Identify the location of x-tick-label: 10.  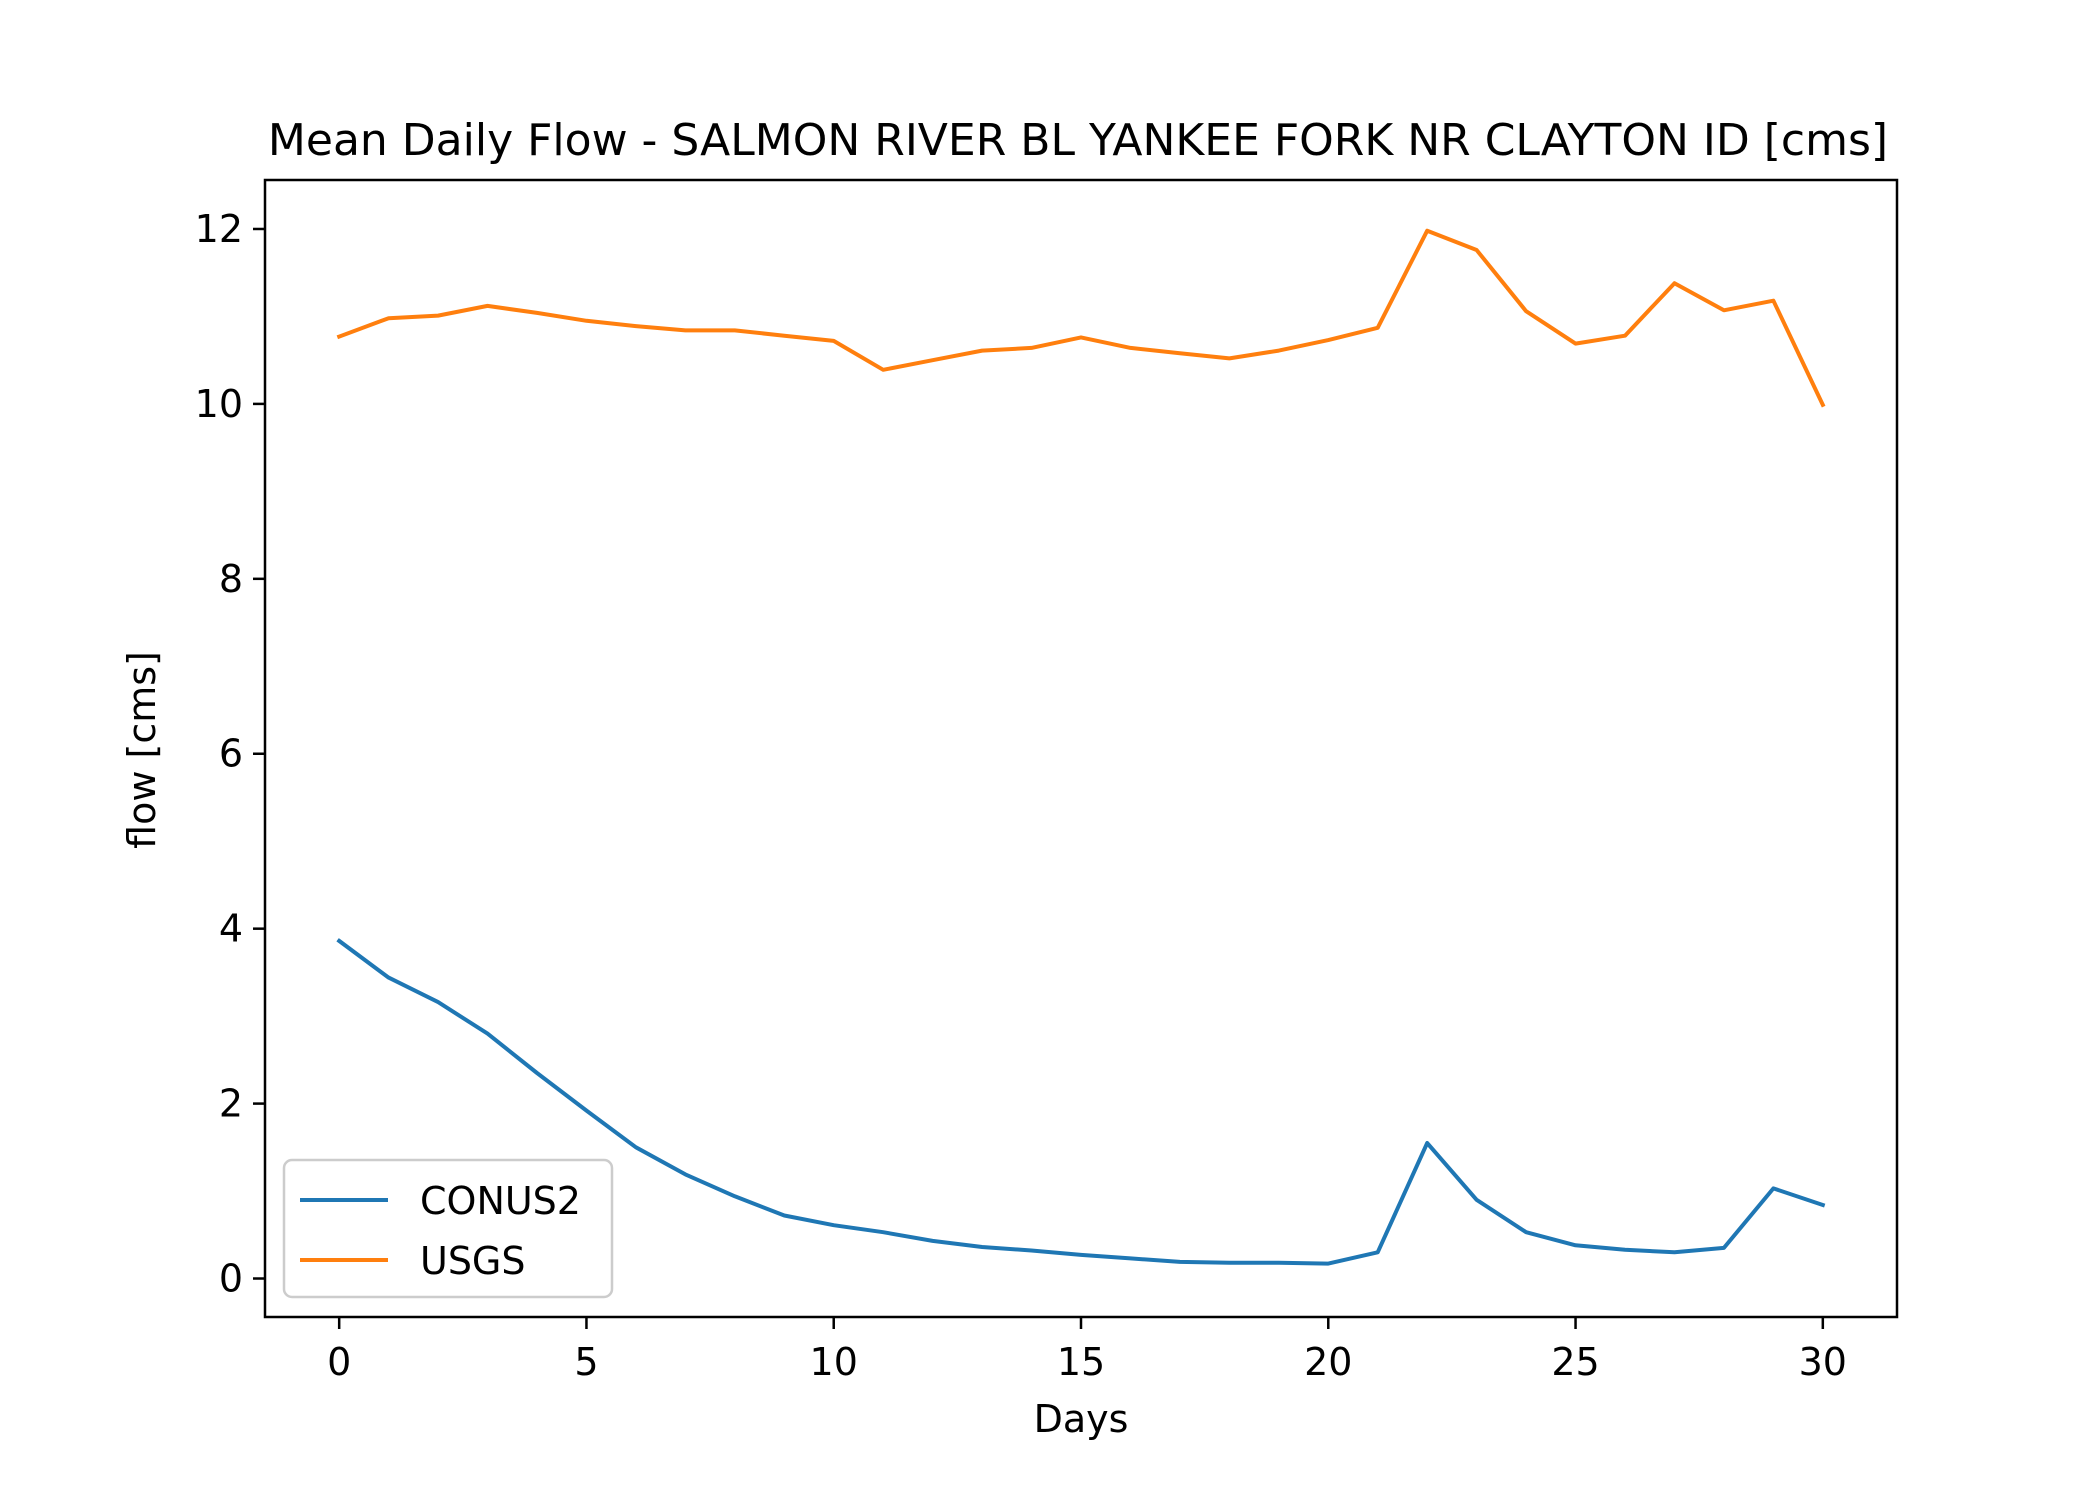
(834, 1362).